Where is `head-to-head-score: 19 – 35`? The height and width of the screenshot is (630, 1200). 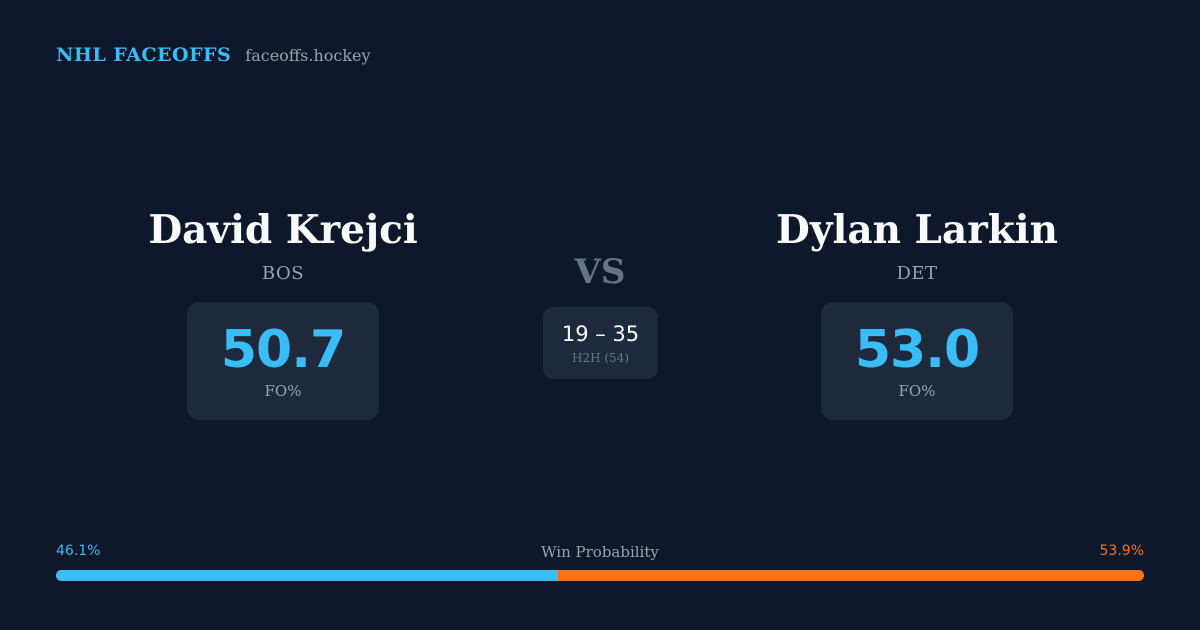
head-to-head-score: 19 – 35 is located at coordinates (600, 333).